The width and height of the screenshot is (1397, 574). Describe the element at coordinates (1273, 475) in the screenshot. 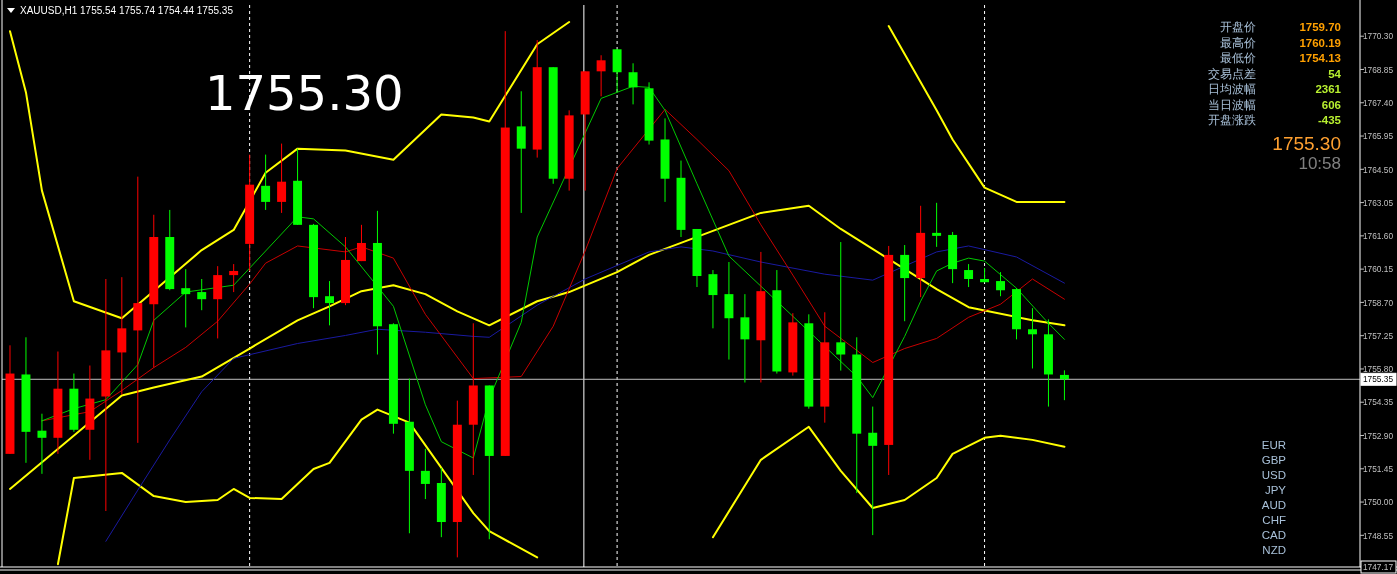

I see `annotation: USD` at that location.